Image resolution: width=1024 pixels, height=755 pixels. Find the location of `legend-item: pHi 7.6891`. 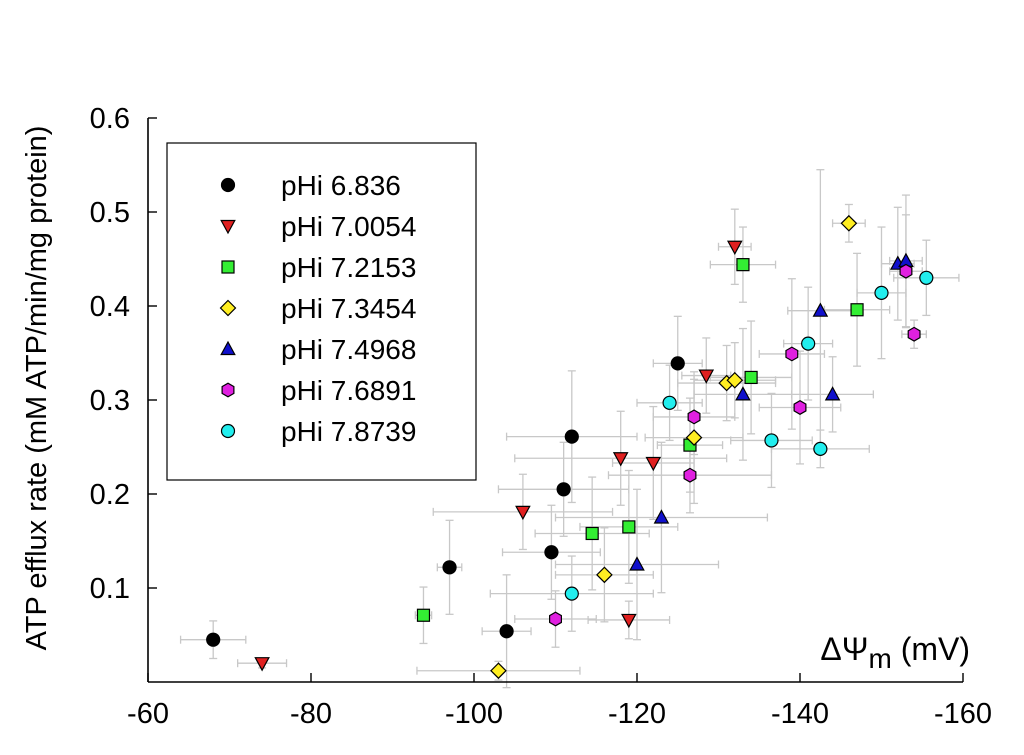

legend-item: pHi 7.6891 is located at coordinates (318, 390).